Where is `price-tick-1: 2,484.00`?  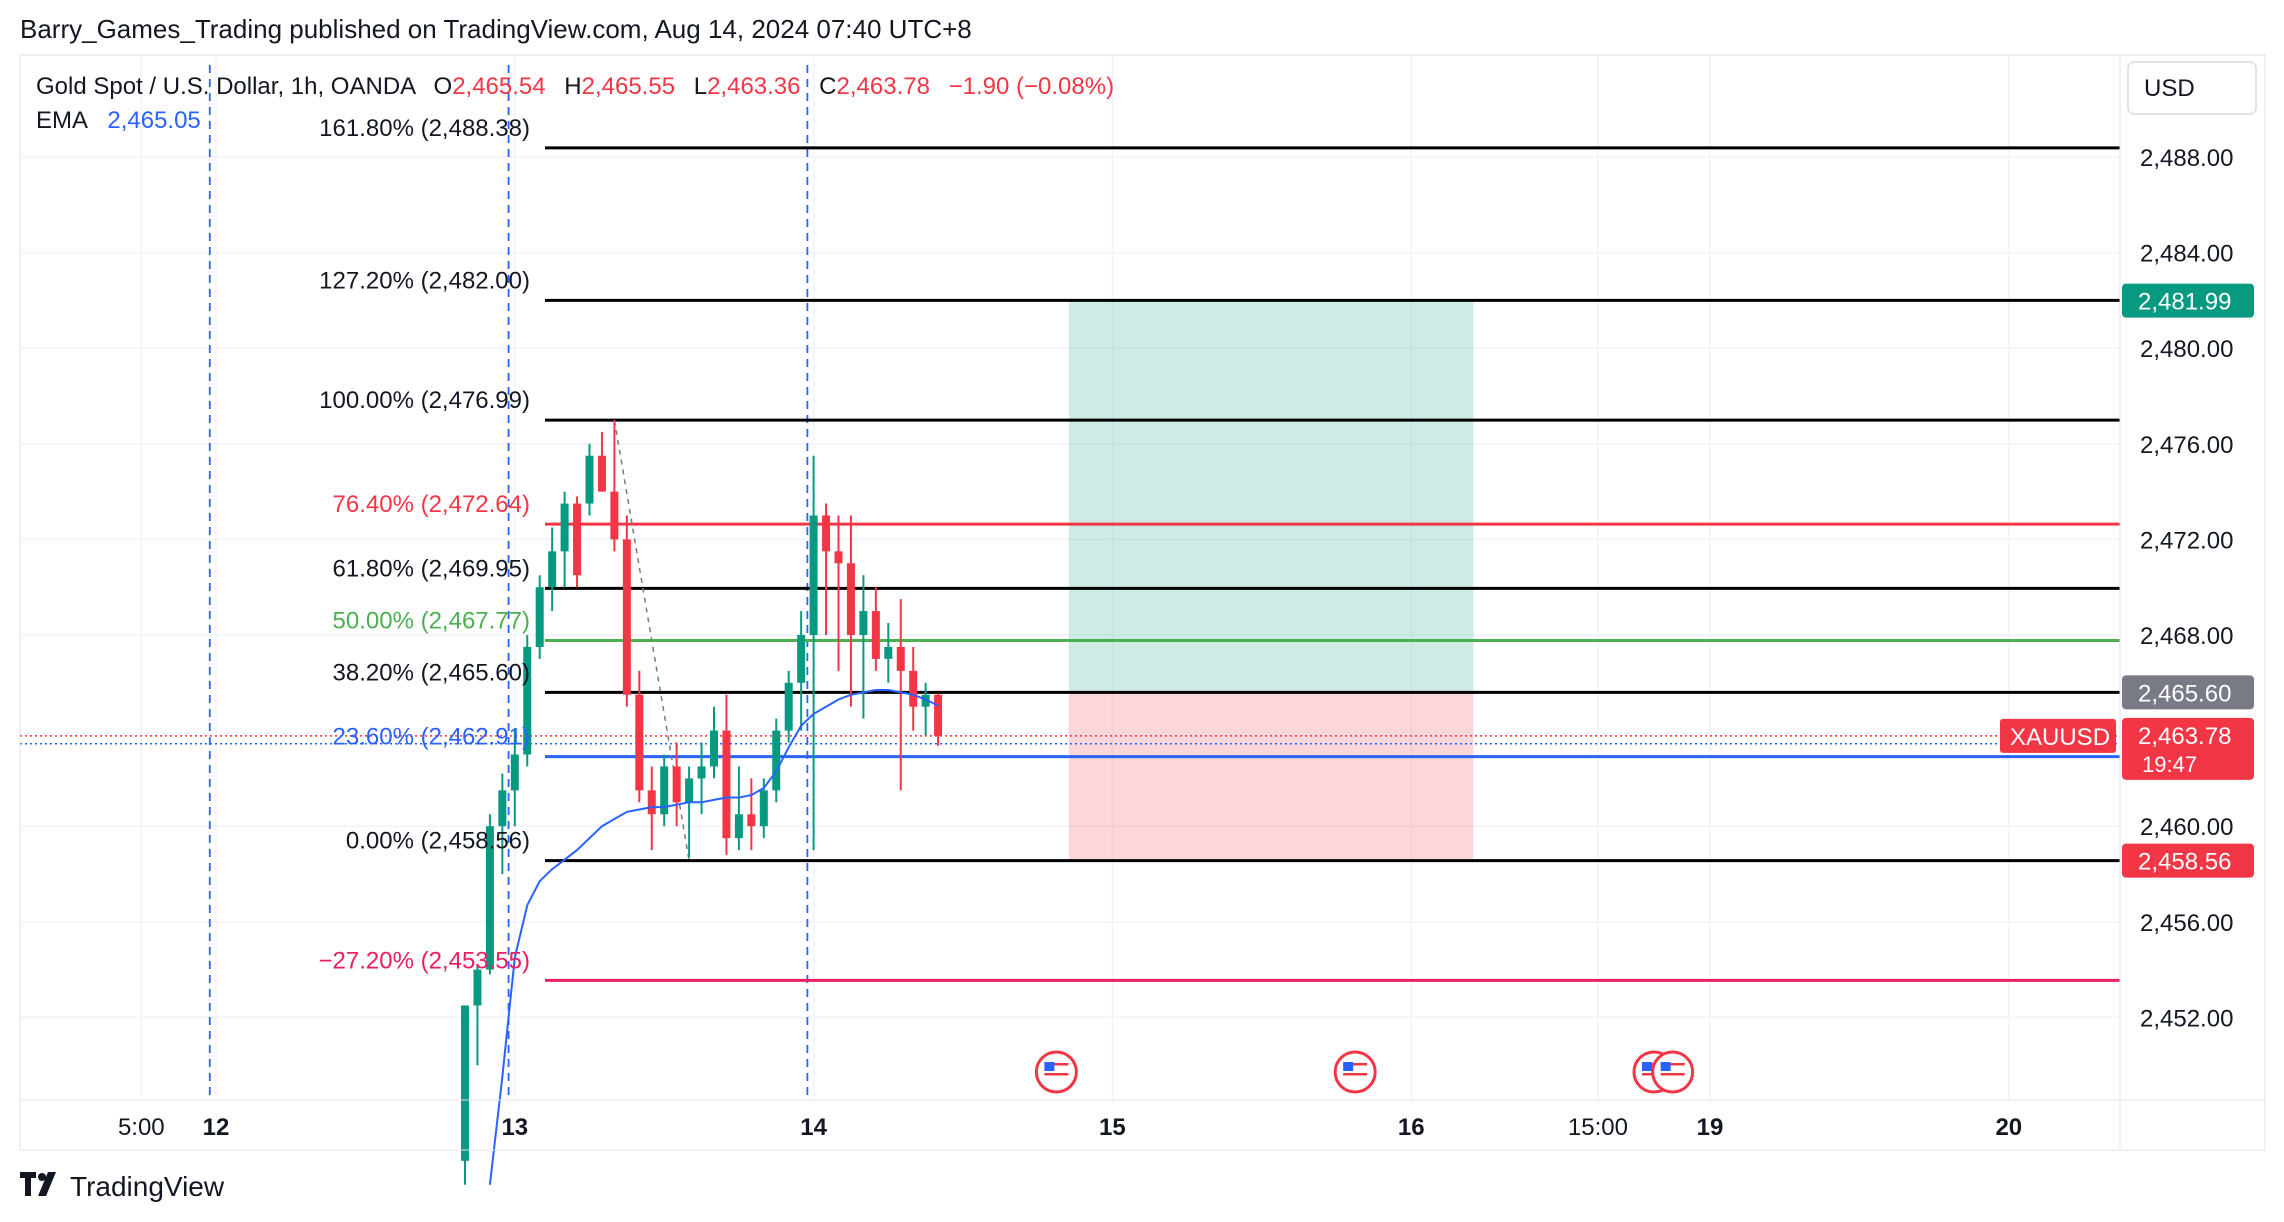
price-tick-1: 2,484.00 is located at coordinates (2186, 254).